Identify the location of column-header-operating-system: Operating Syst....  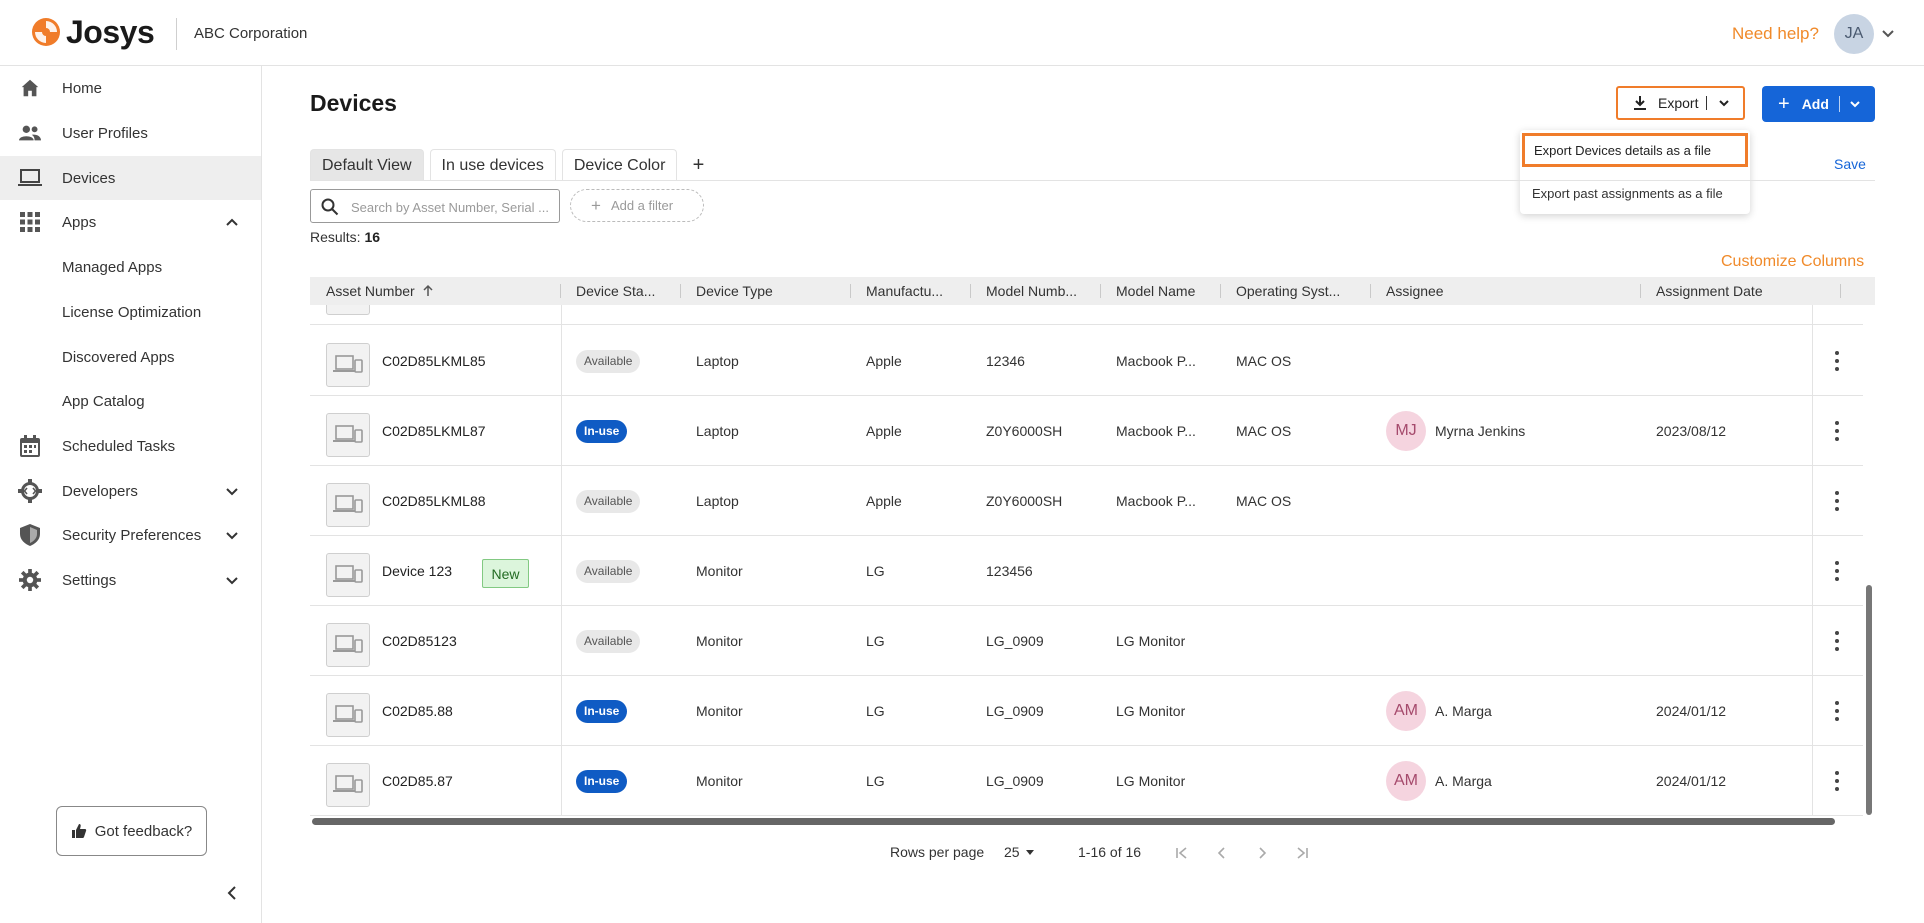
(1288, 291).